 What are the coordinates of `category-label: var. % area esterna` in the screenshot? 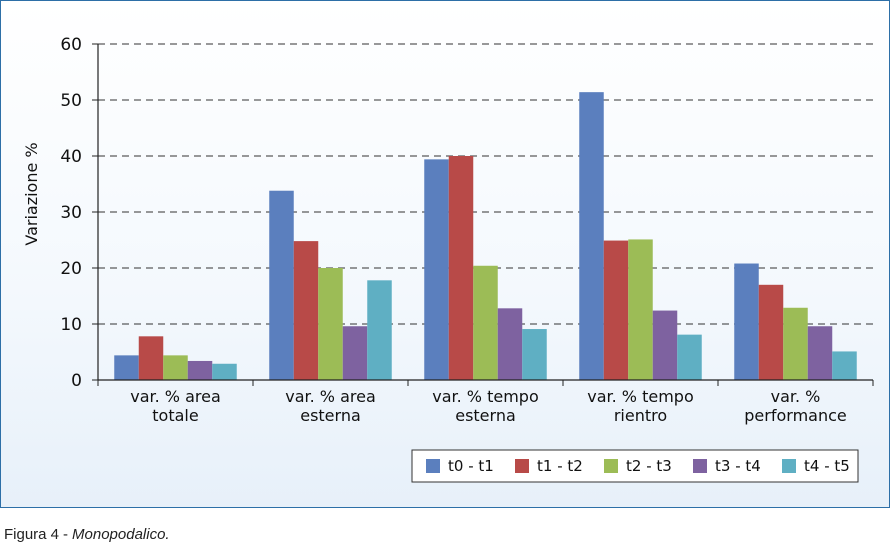 It's located at (330, 406).